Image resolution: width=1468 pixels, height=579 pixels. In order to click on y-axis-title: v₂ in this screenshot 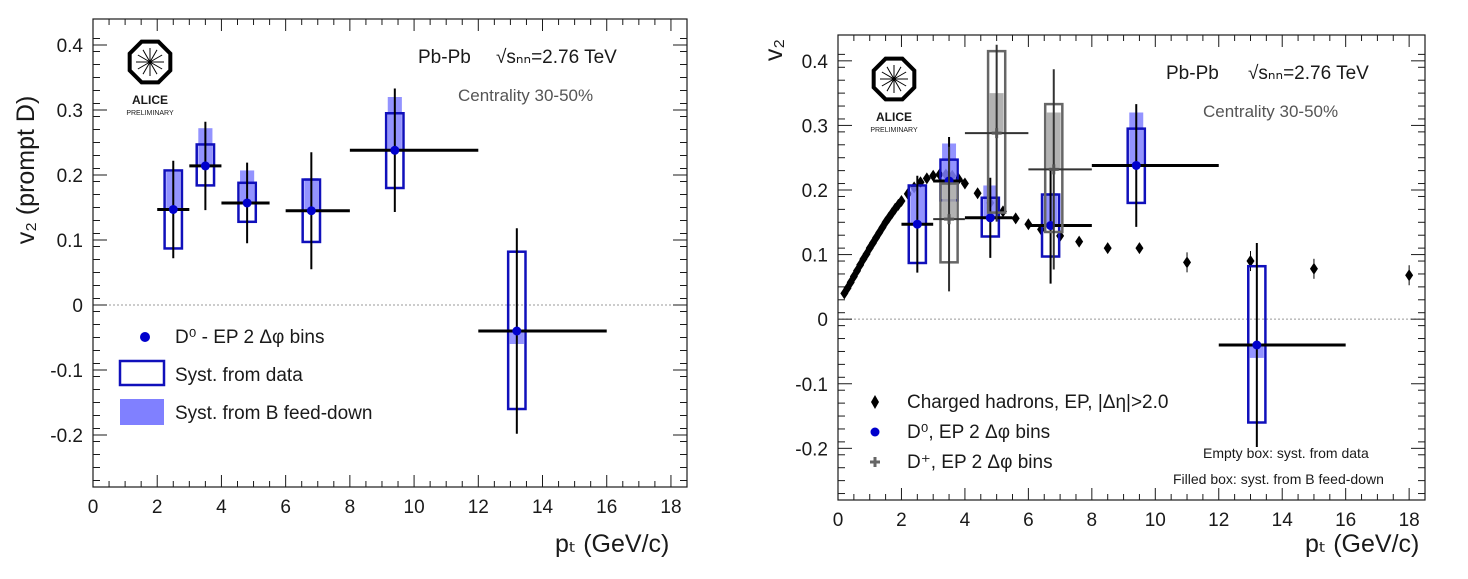, I will do `click(774, 50)`.